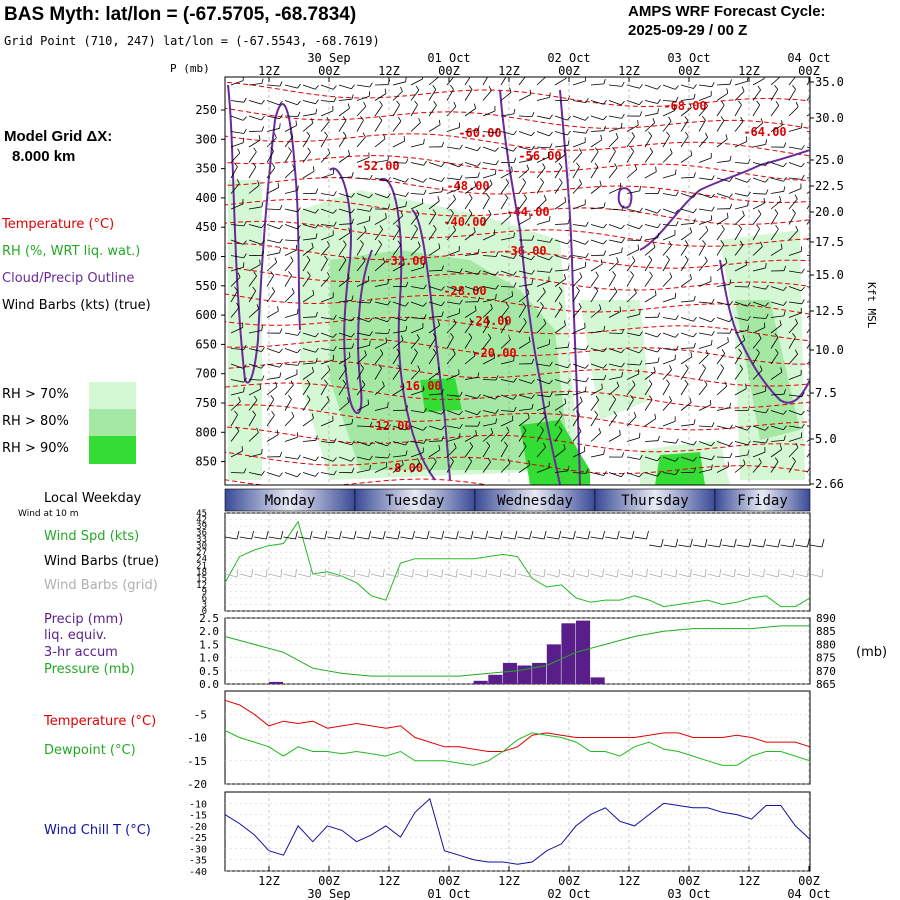 The width and height of the screenshot is (900, 900). I want to click on temperature-contour-label: -40.00, so click(464, 222).